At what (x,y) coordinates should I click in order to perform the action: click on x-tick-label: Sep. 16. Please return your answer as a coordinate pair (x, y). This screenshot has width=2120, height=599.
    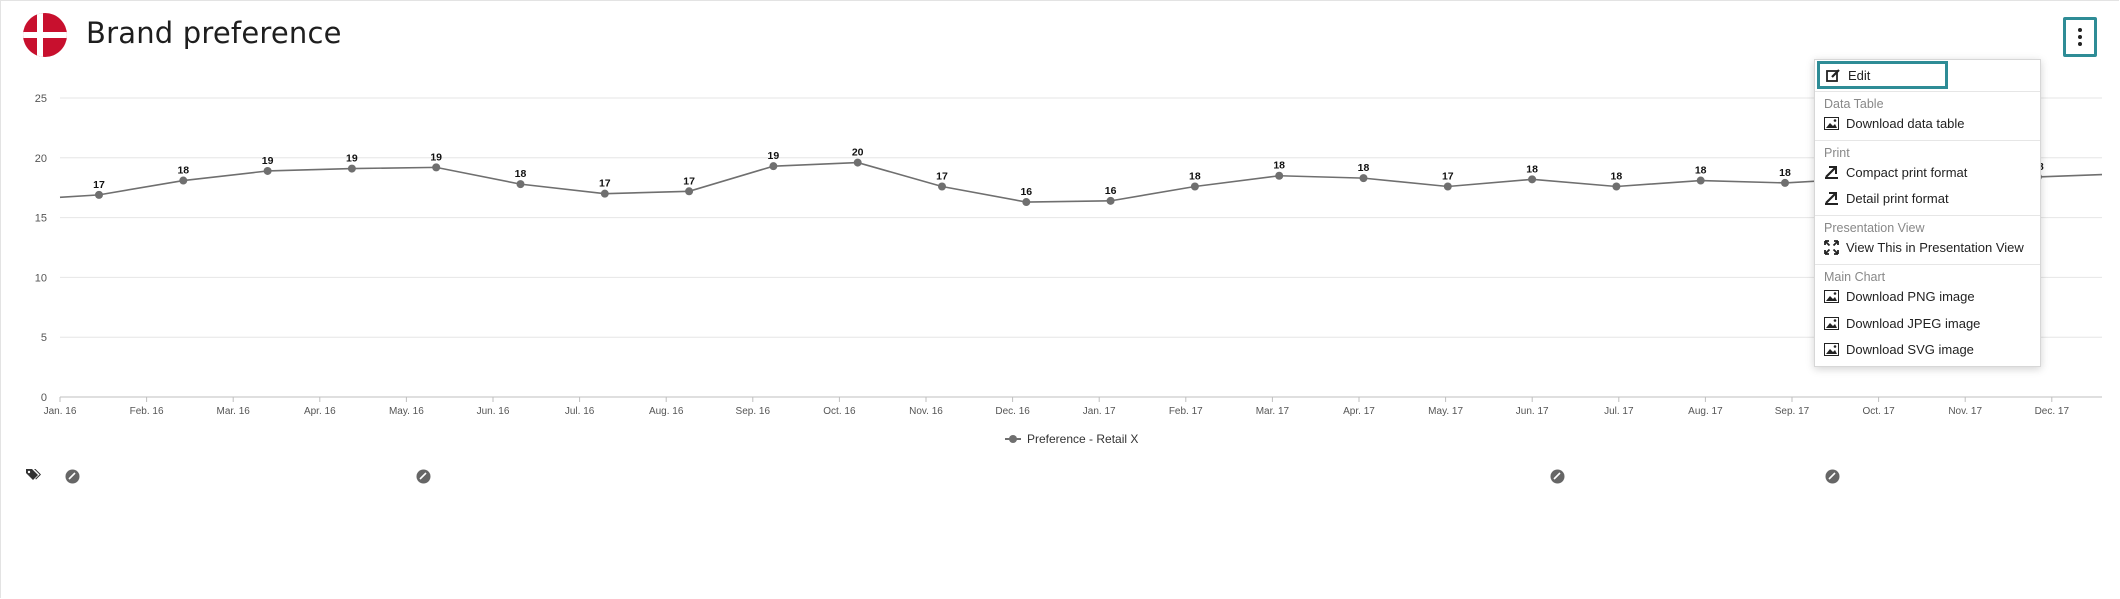
    Looking at the image, I should click on (753, 411).